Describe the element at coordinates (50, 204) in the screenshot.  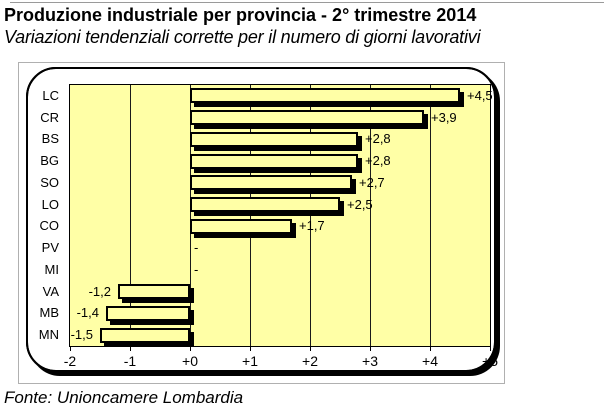
I see `y-category-label: LO` at that location.